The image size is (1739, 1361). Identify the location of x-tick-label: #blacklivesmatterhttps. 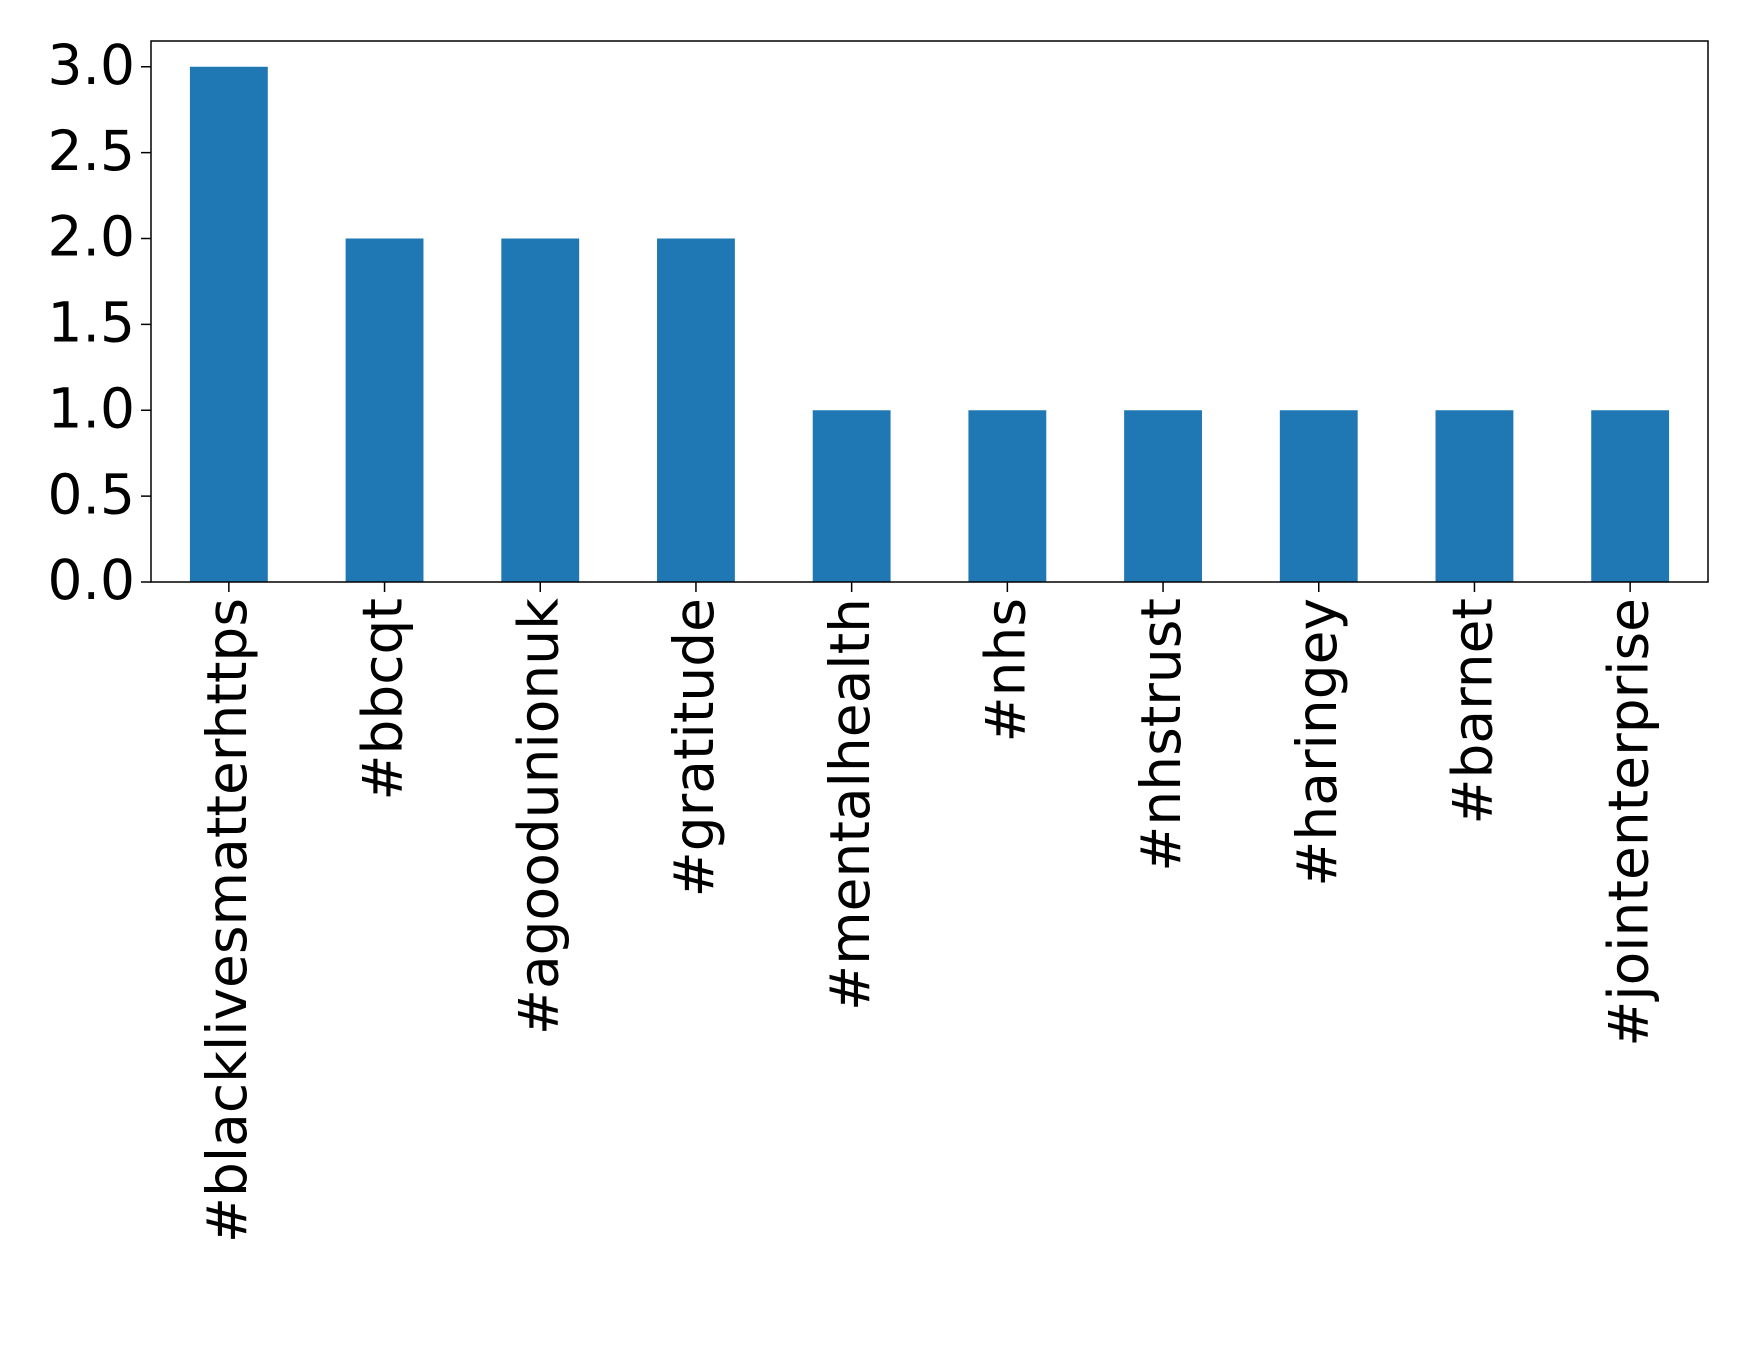
(227, 920).